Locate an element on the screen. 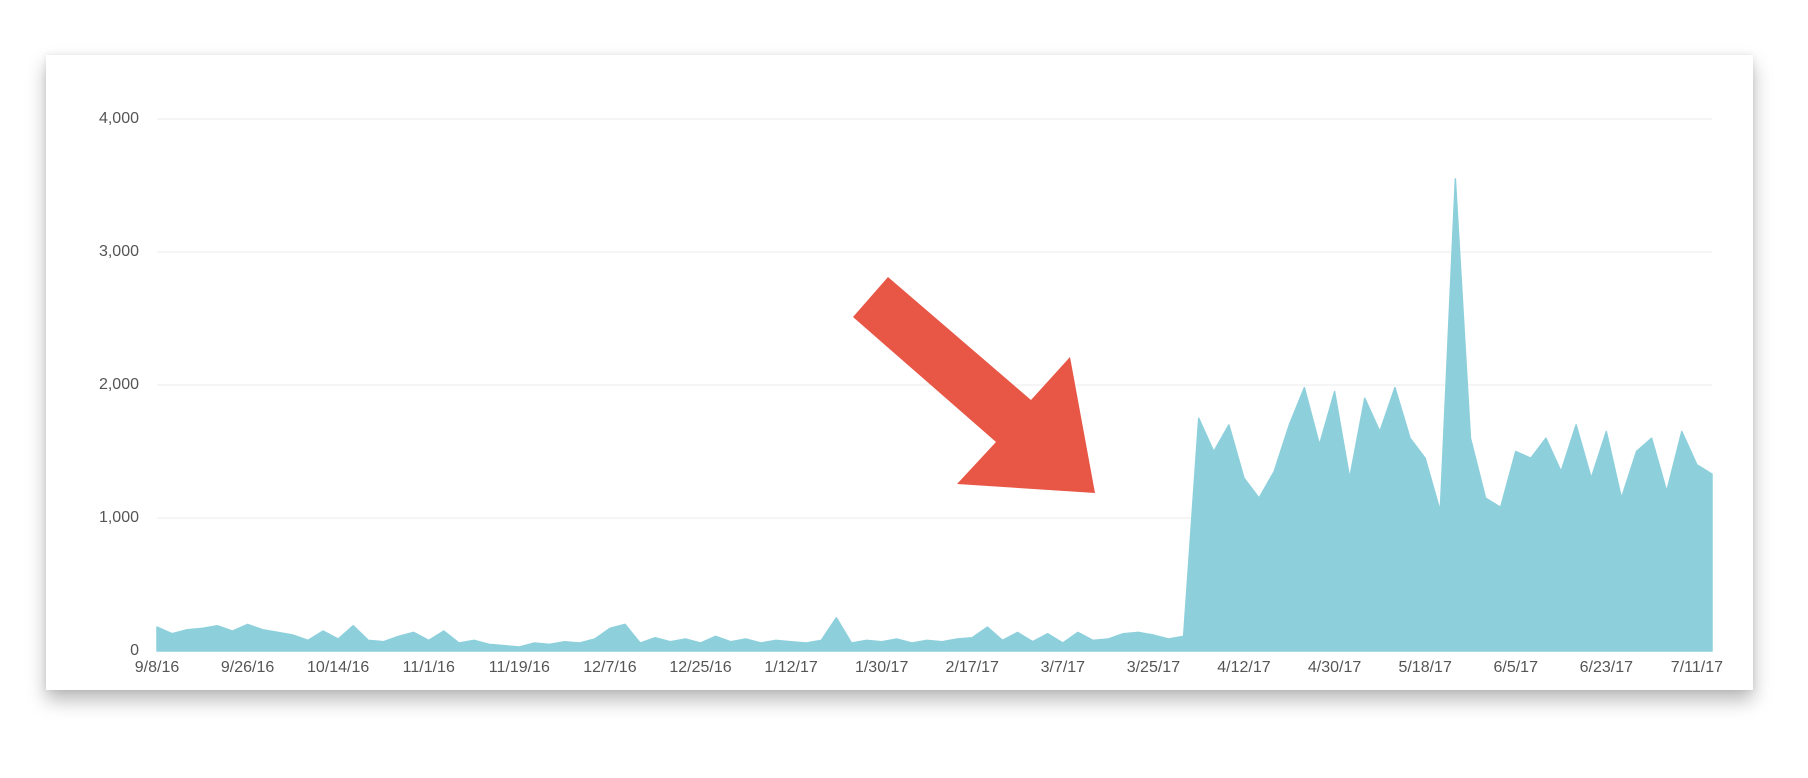 The width and height of the screenshot is (1808, 778). x-tick-label: 11/19/16 is located at coordinates (519, 667).